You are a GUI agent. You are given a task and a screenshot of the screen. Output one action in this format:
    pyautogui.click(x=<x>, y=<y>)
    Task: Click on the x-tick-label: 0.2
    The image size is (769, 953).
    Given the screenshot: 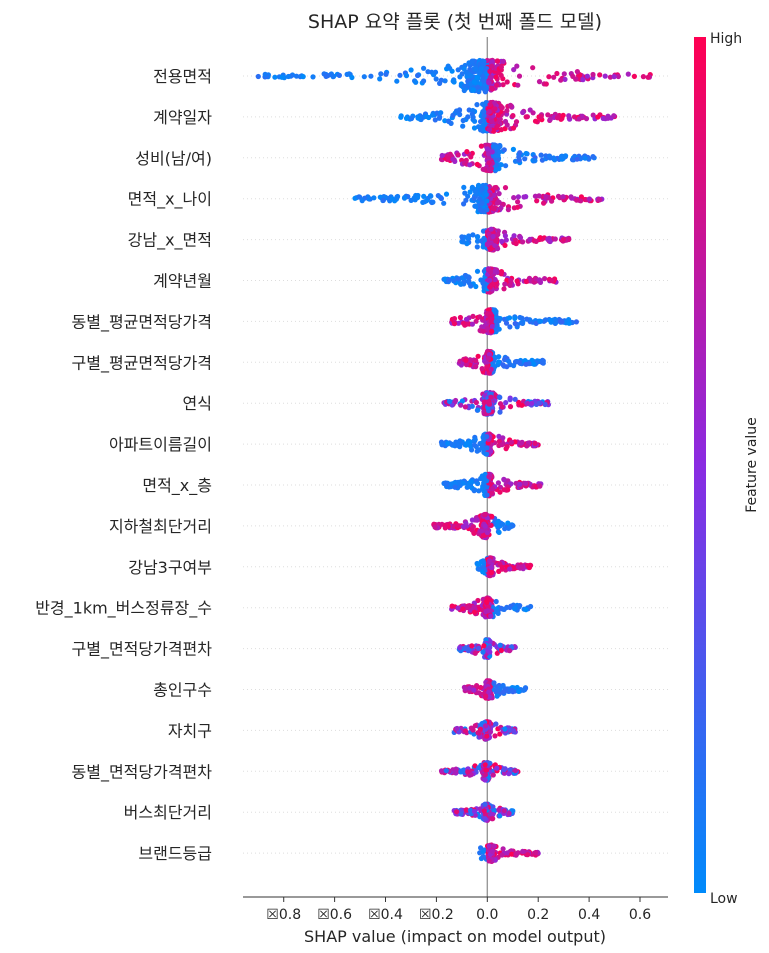 What is the action you would take?
    pyautogui.click(x=538, y=915)
    